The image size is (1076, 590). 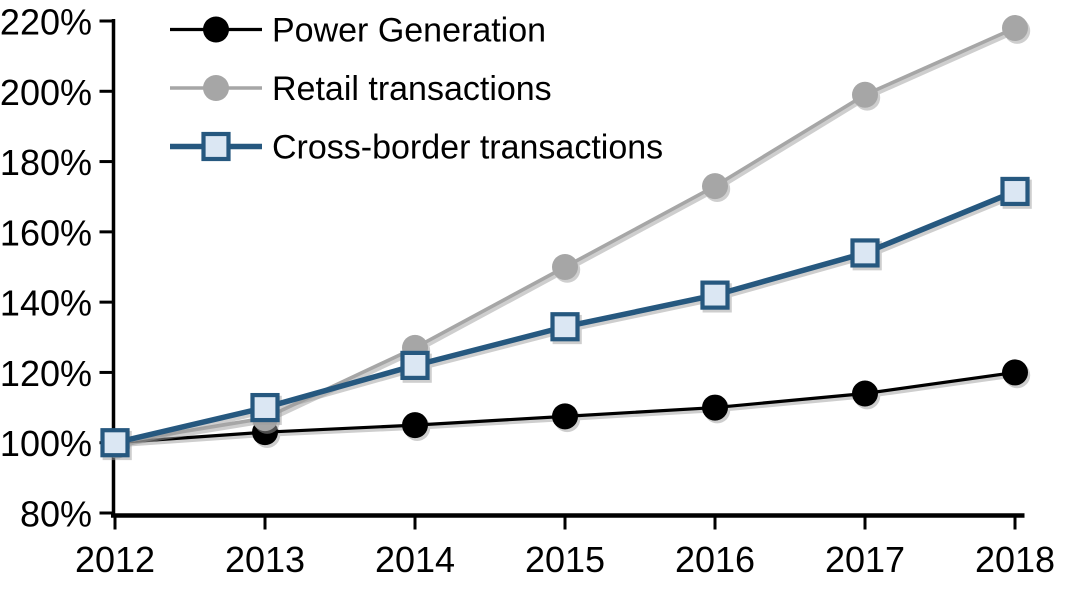 I want to click on y-tick-label: 120%, so click(x=46, y=373).